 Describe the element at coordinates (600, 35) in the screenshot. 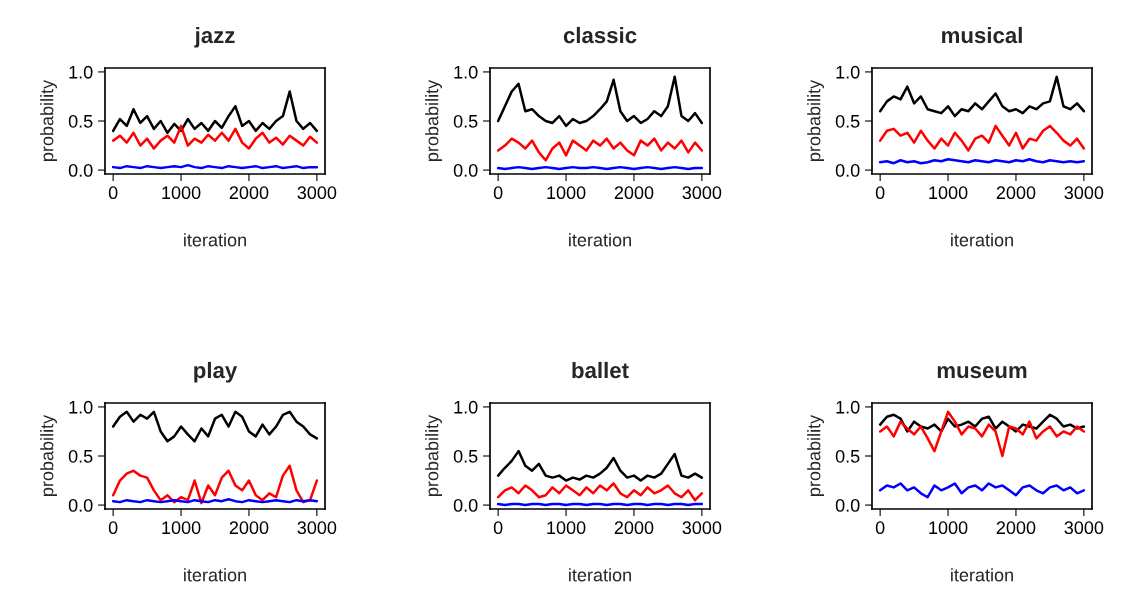

I see `chart-title: classic` at that location.